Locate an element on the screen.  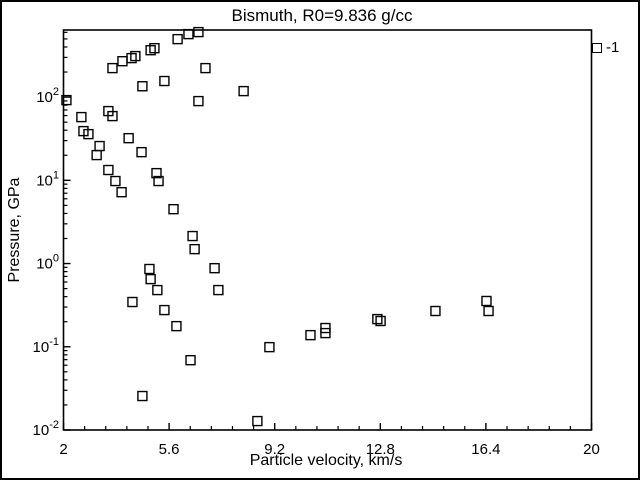
legend-entry-label: -1 is located at coordinates (613, 47).